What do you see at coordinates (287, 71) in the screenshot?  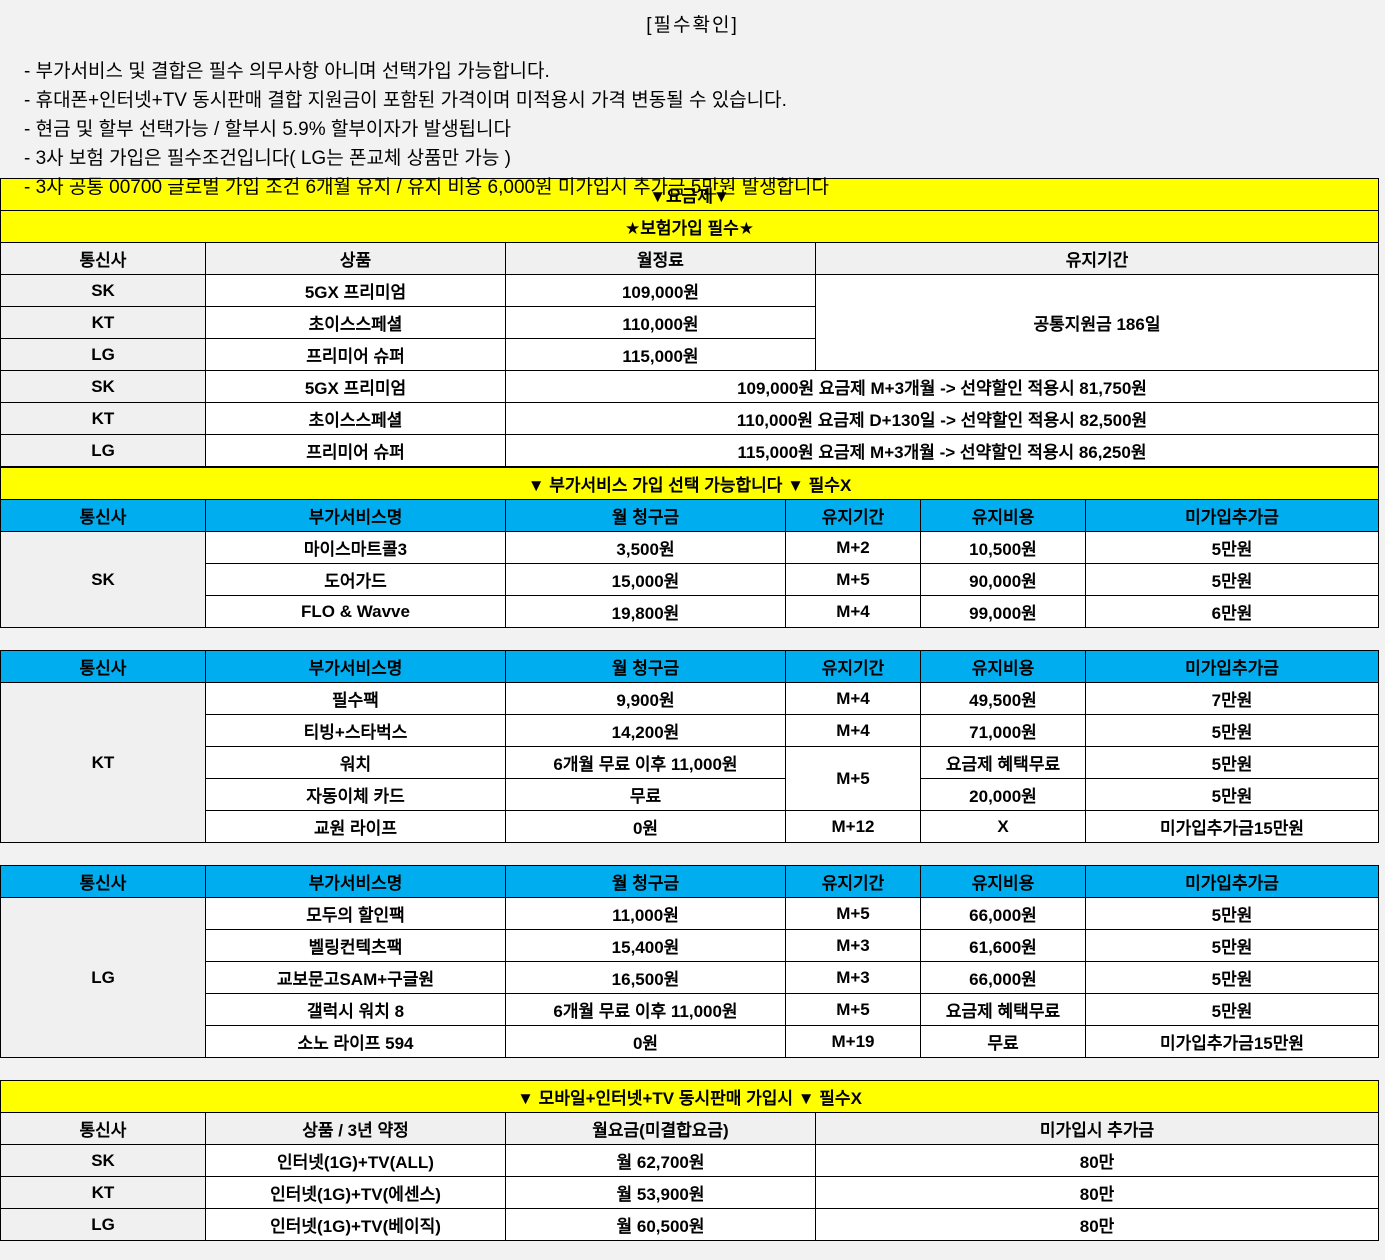 I see `notice-line-1: - 부가서비스 및 결합은 필수 의무사항 아니며 선택가입 가능합니다.` at bounding box center [287, 71].